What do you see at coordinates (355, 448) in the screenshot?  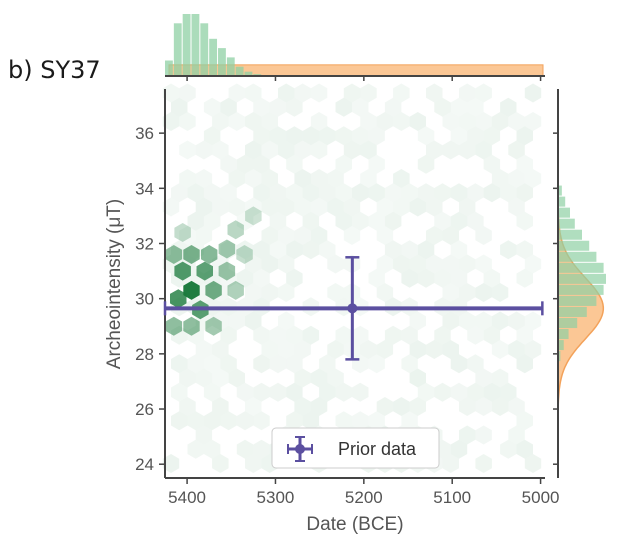 I see `legend: Prior data` at bounding box center [355, 448].